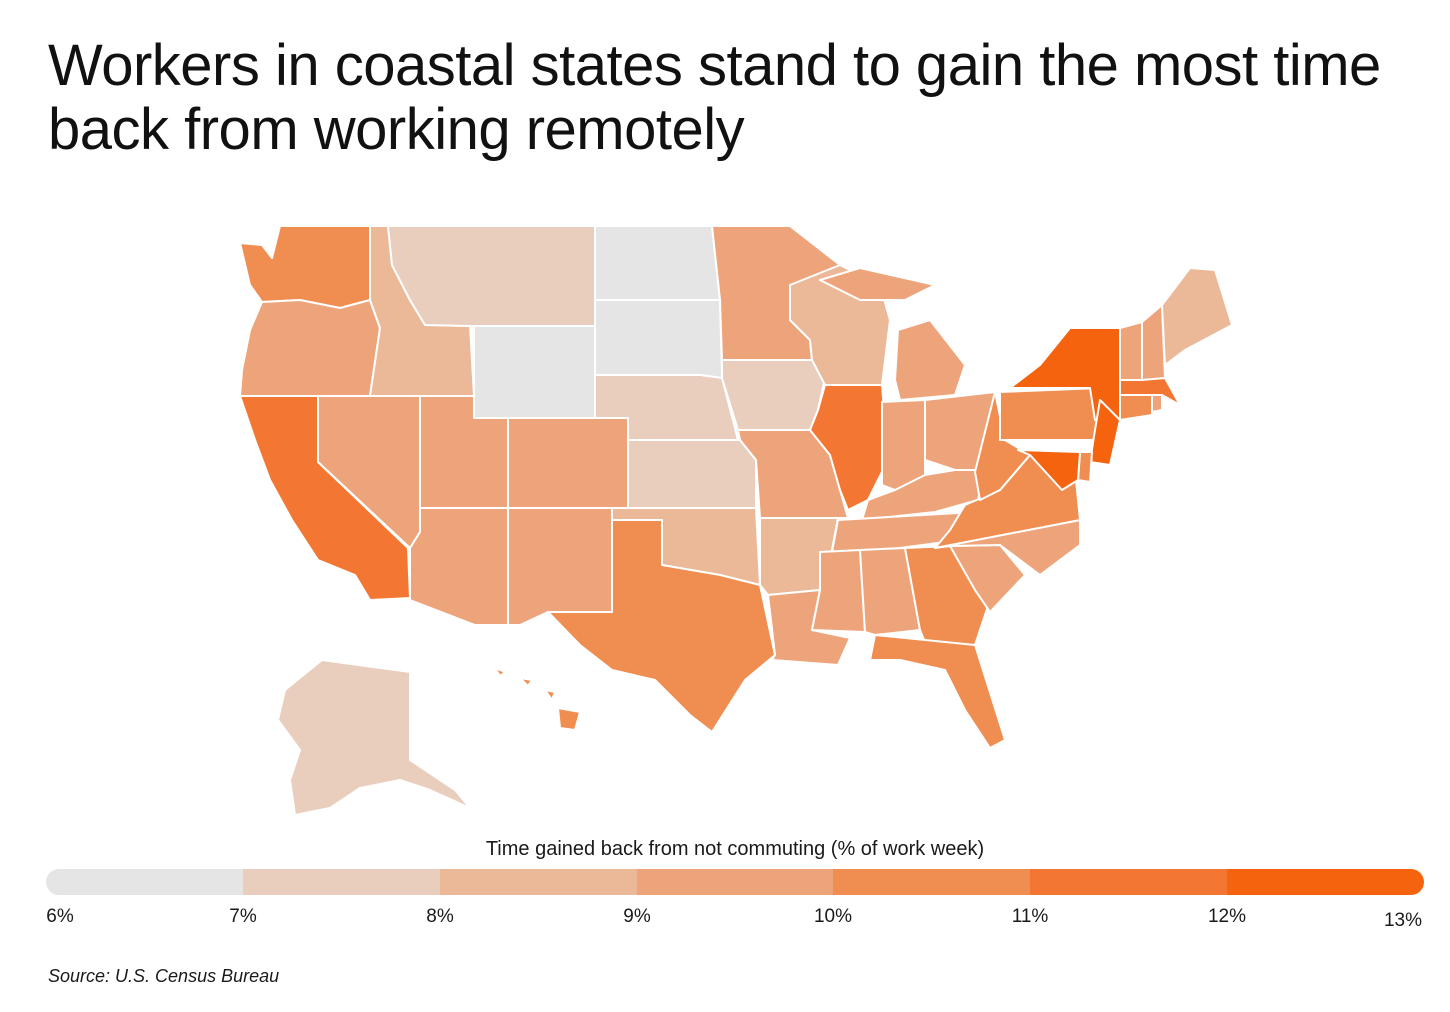 This screenshot has height=1012, width=1450. I want to click on legend-tick-label: 10%, so click(833, 916).